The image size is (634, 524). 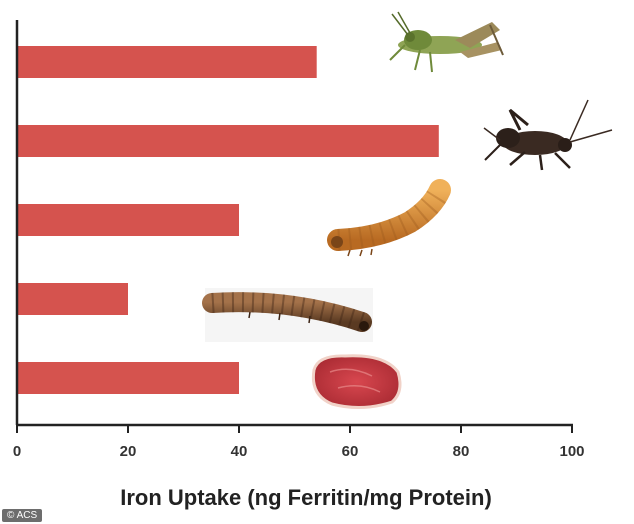 What do you see at coordinates (72, 299) in the screenshot?
I see `bar-buffalo-worm` at bounding box center [72, 299].